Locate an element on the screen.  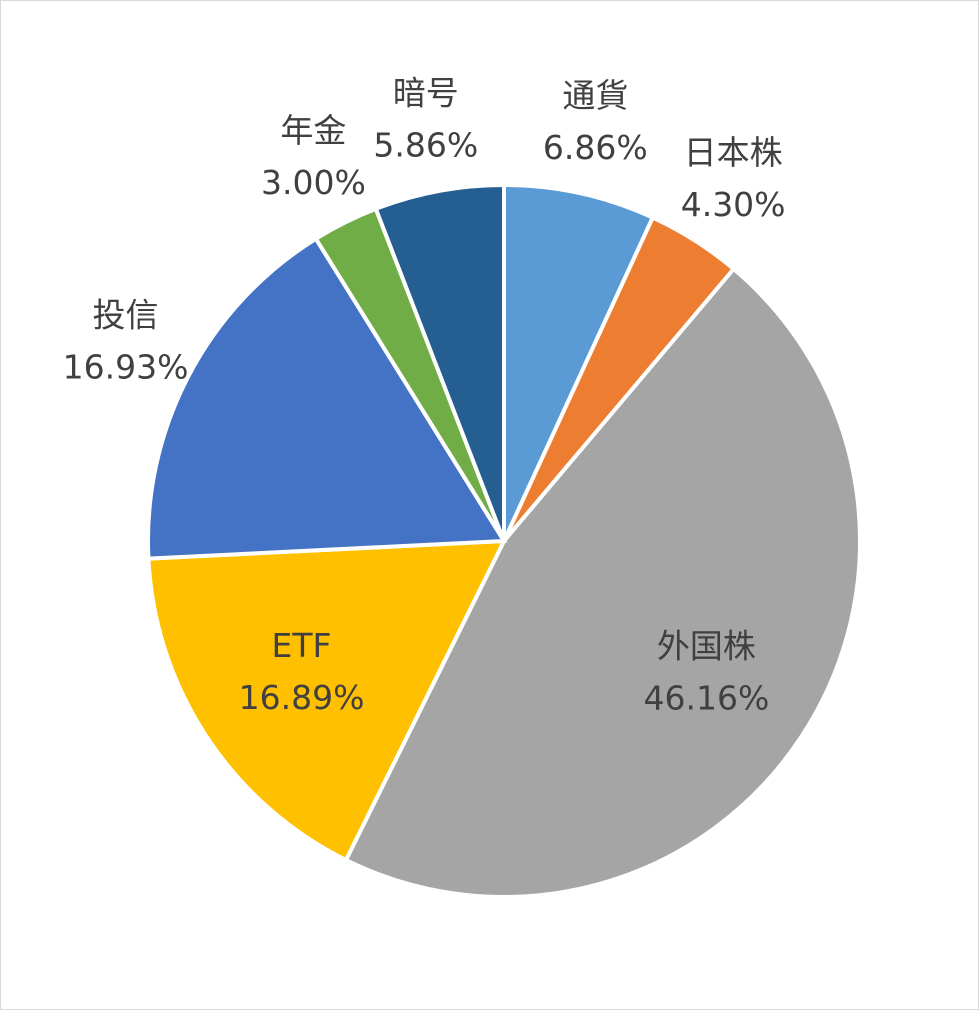
slice-value-label: 3.00% is located at coordinates (313, 182).